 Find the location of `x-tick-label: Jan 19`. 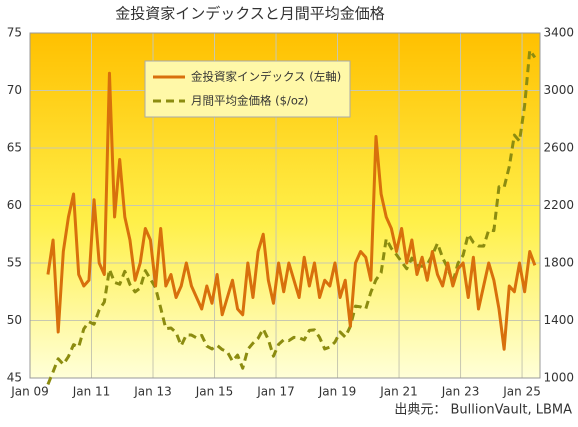

x-tick-label: Jan 19 is located at coordinates (337, 392).